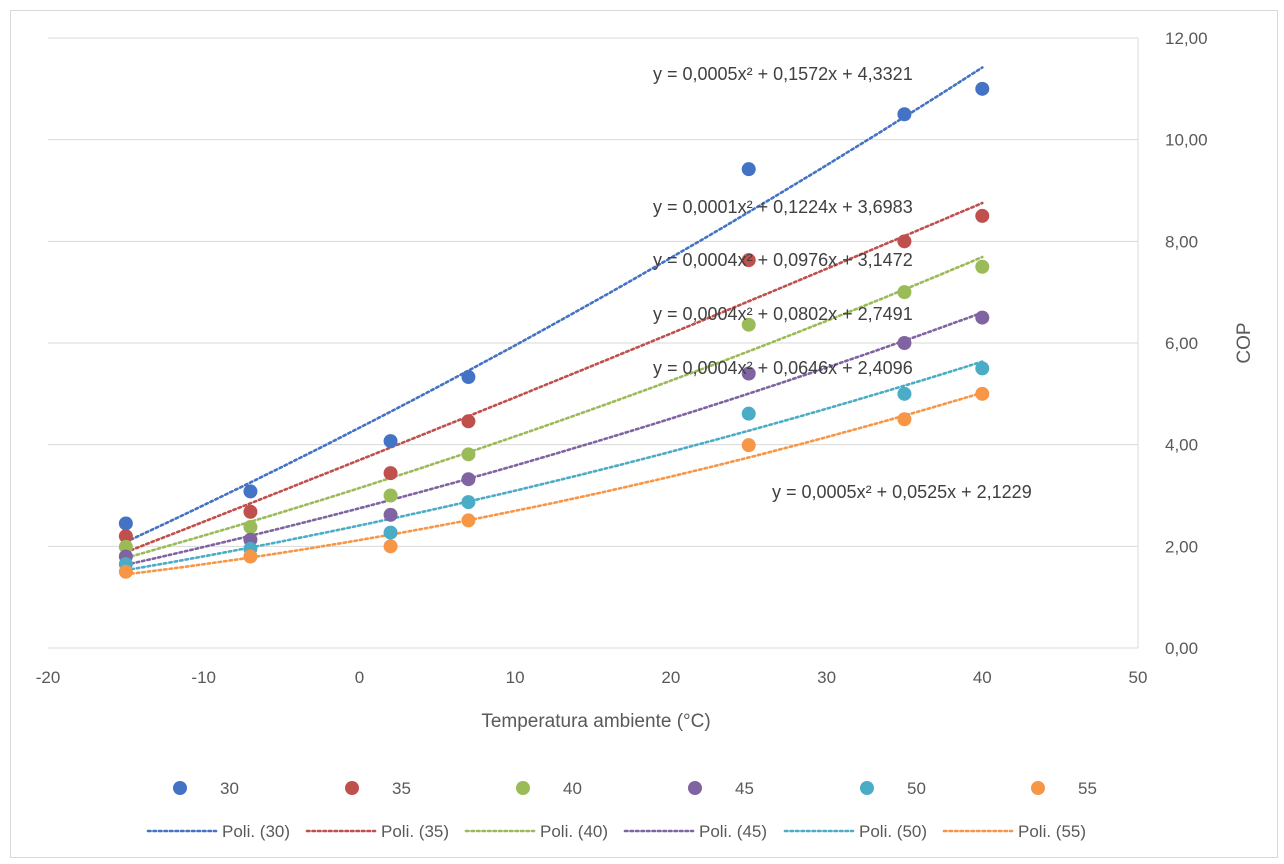 This screenshot has width=1284, height=864. Describe the element at coordinates (783, 314) in the screenshot. I see `trend-equation-45: y = 0,0004x² + 0,0802x + 2,7491` at that location.